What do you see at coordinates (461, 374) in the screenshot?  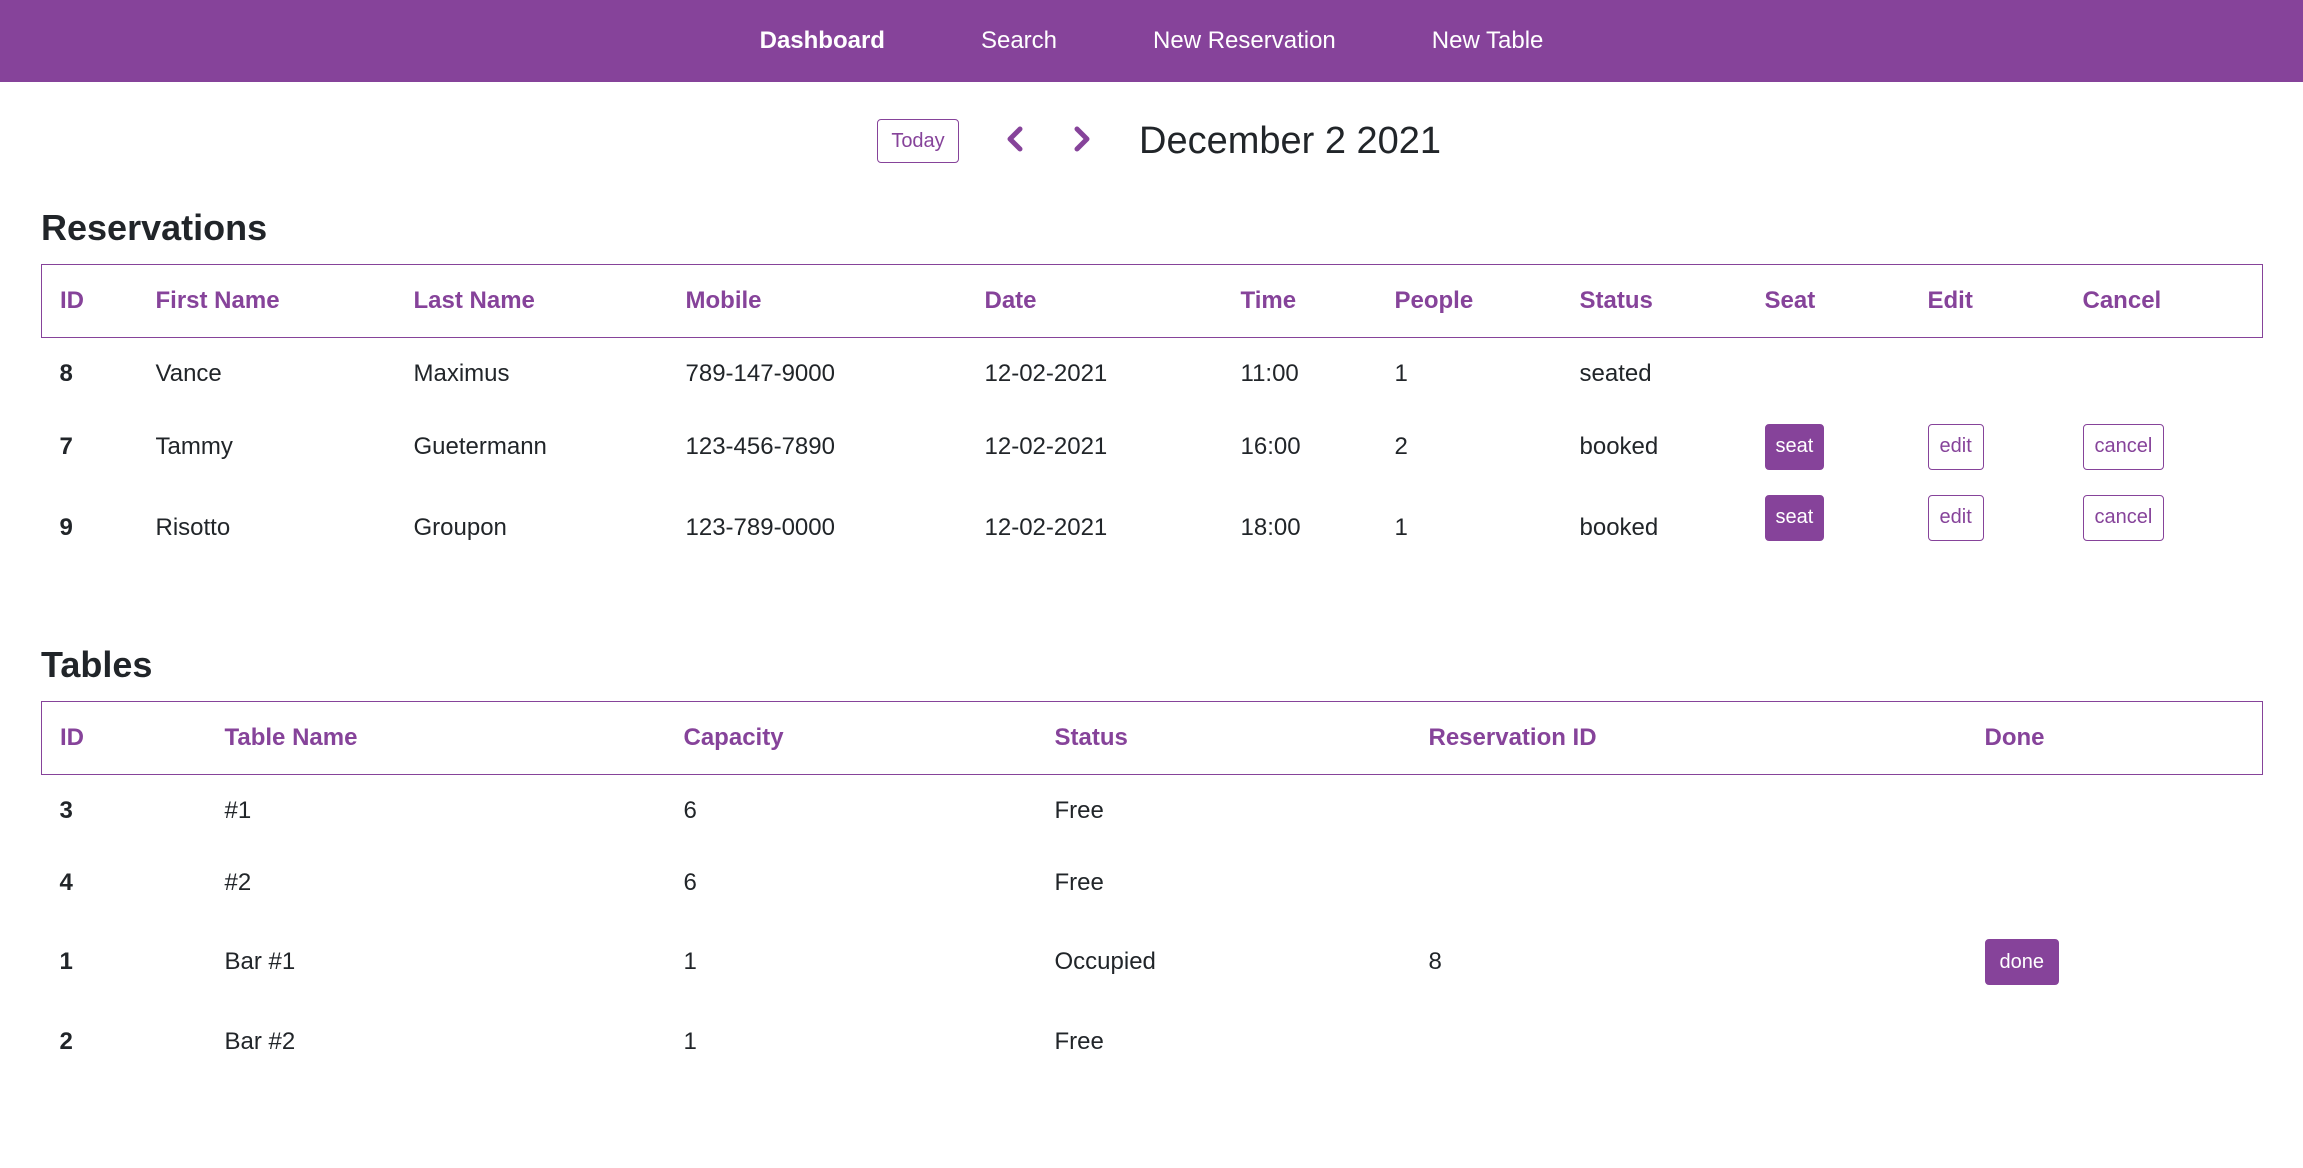 I see `reservation-last-name: Maximus` at bounding box center [461, 374].